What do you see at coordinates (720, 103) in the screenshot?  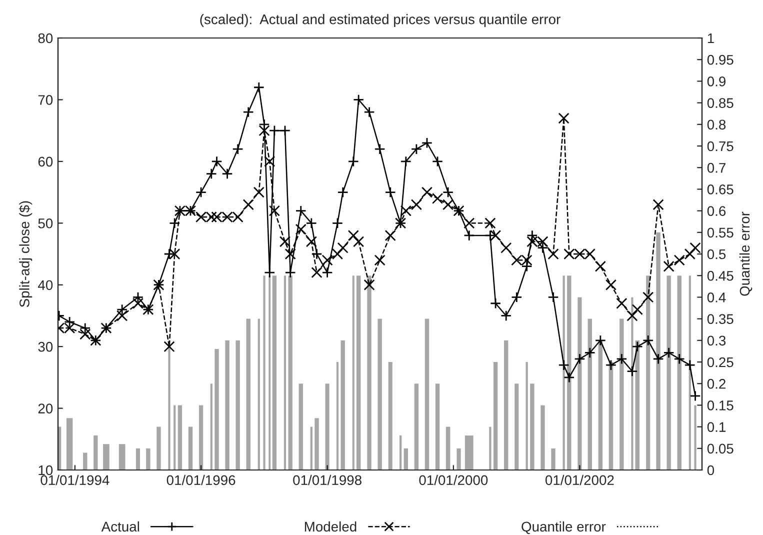 I see `y2-tick-label: 0.85` at bounding box center [720, 103].